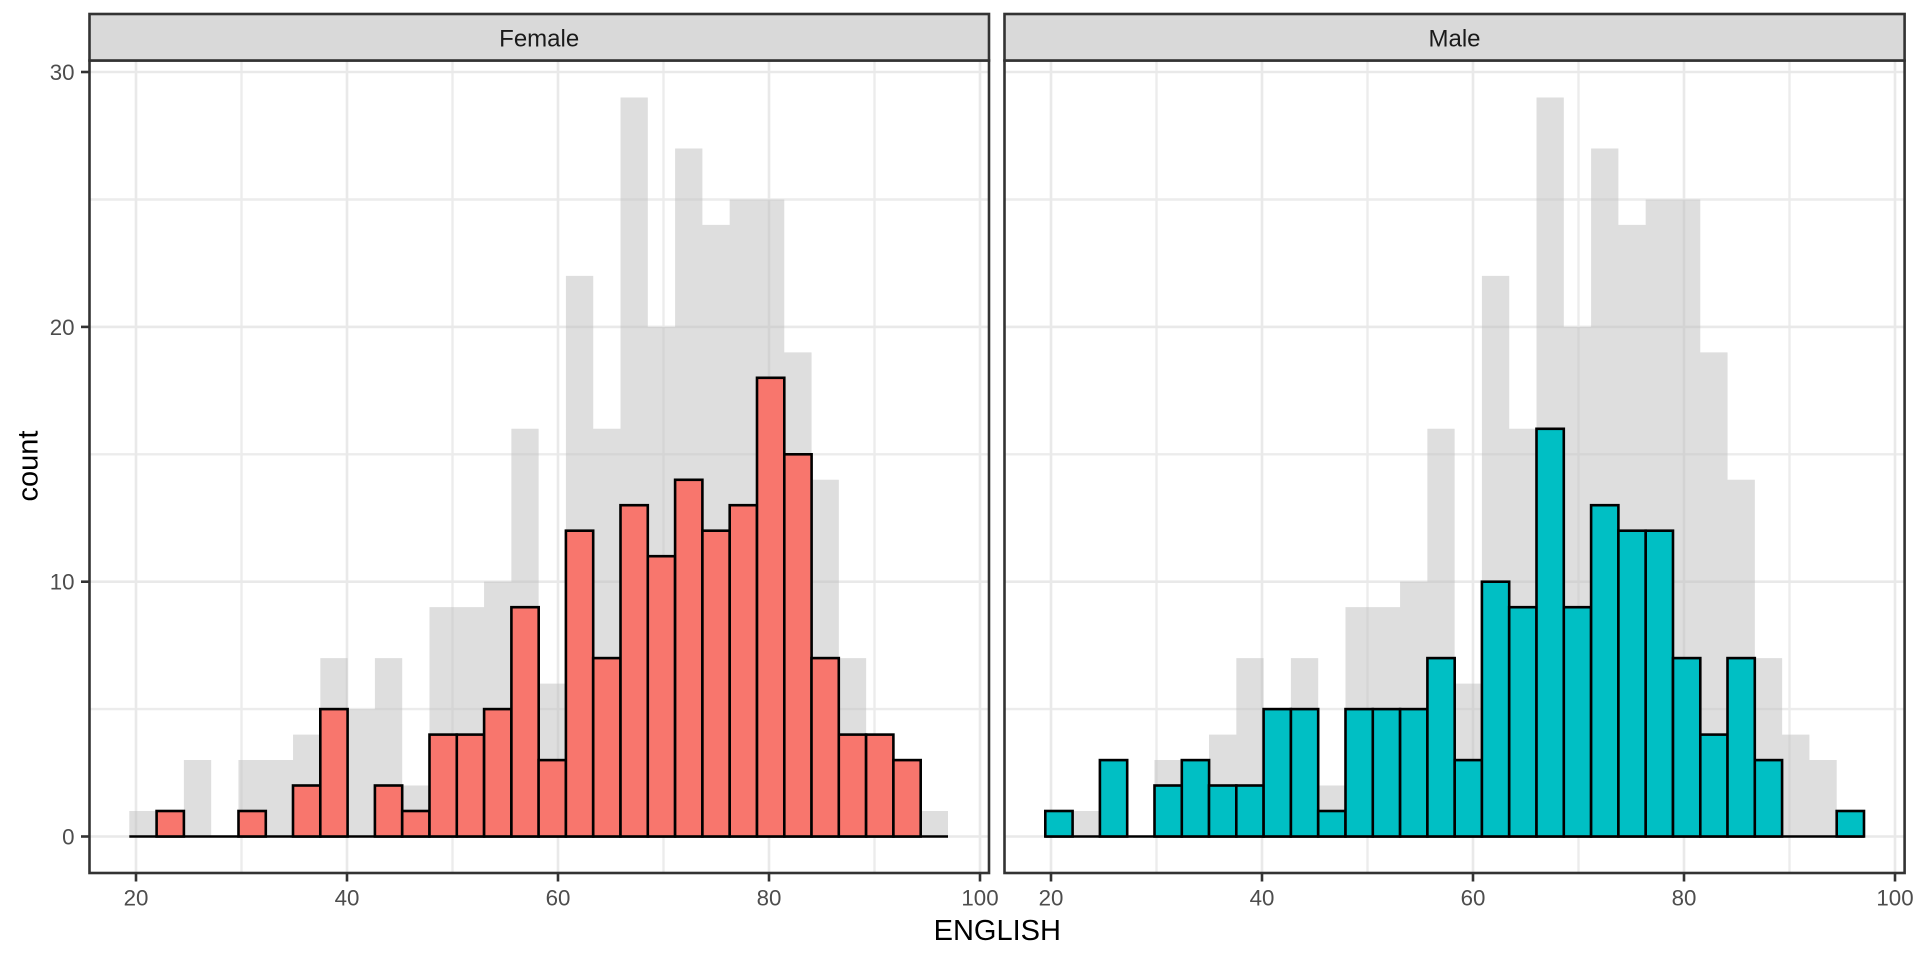  I want to click on svg-text: Male, so click(1454, 39).